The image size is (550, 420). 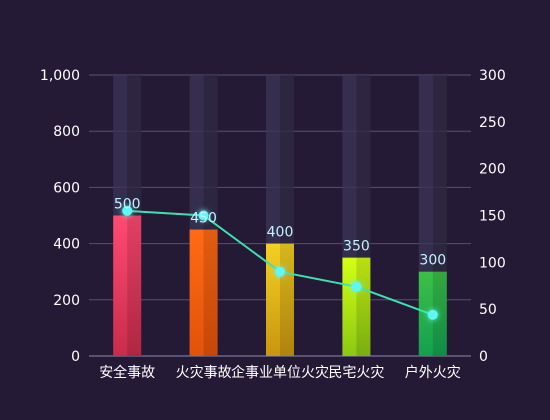 I want to click on right-axis-tick-label: 300, so click(x=492, y=76).